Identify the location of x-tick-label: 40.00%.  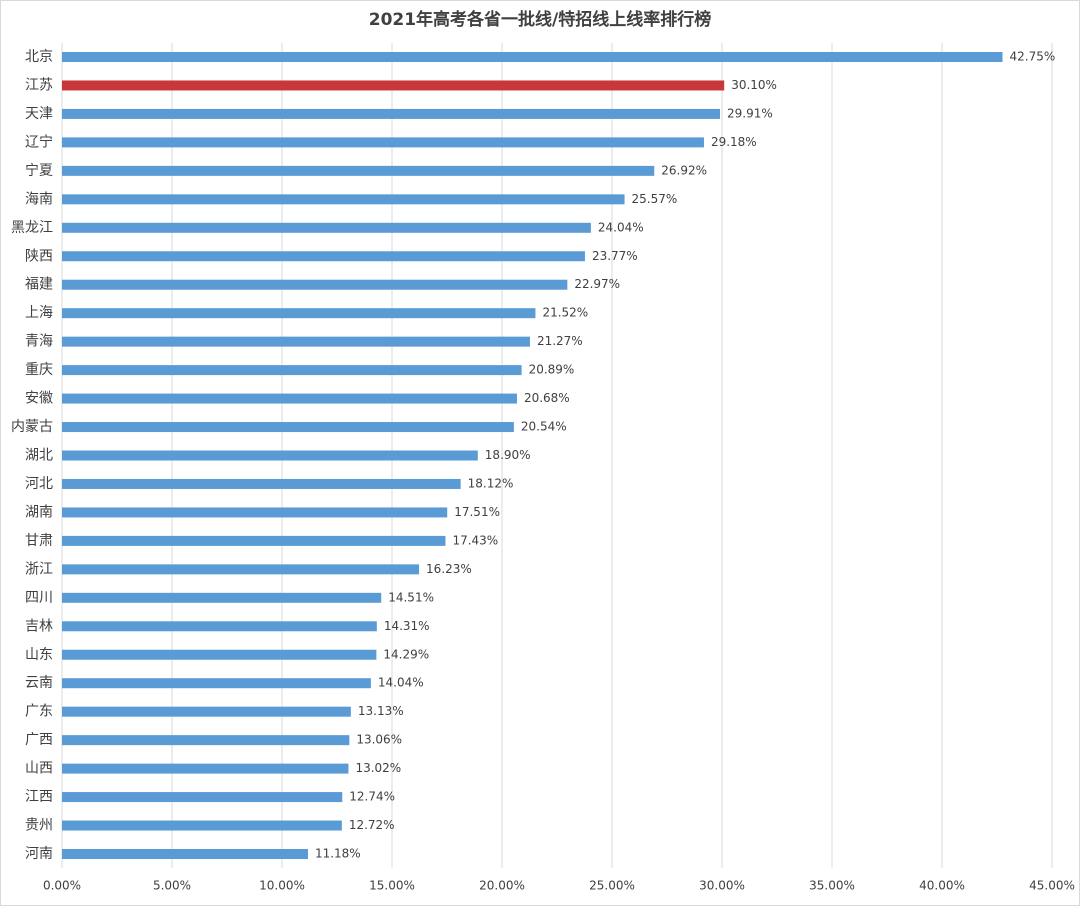
(942, 886).